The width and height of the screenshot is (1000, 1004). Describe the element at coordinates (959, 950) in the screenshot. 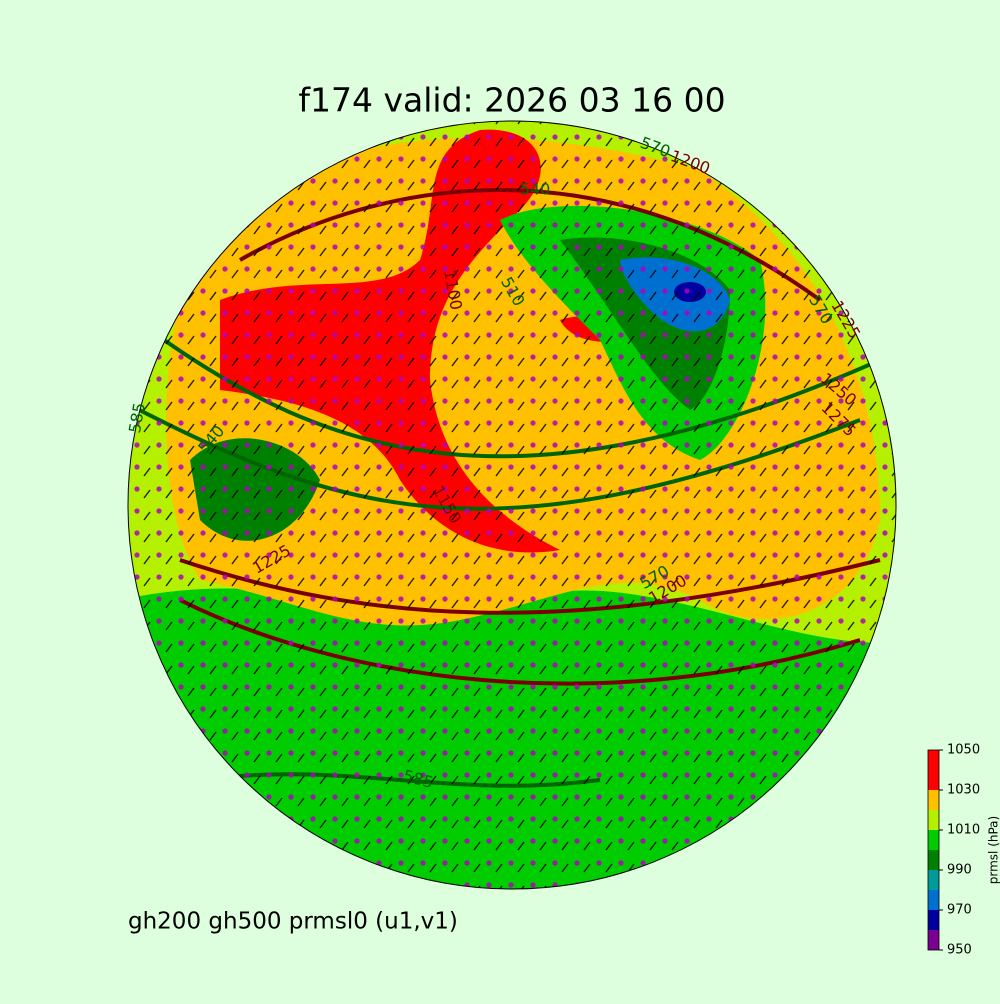

I see `colorbar-tick-label: 950` at that location.